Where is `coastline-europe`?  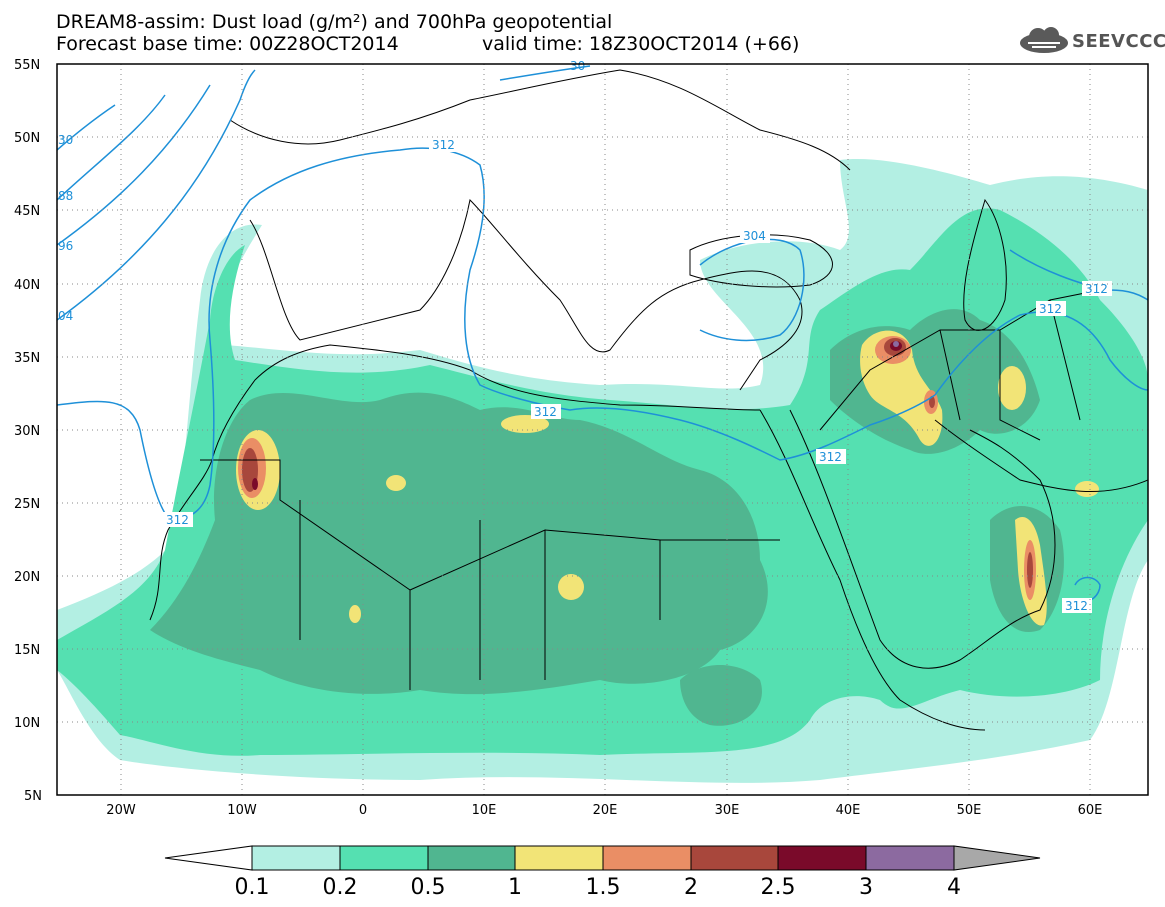
coastline-europe is located at coordinates (526, 294).